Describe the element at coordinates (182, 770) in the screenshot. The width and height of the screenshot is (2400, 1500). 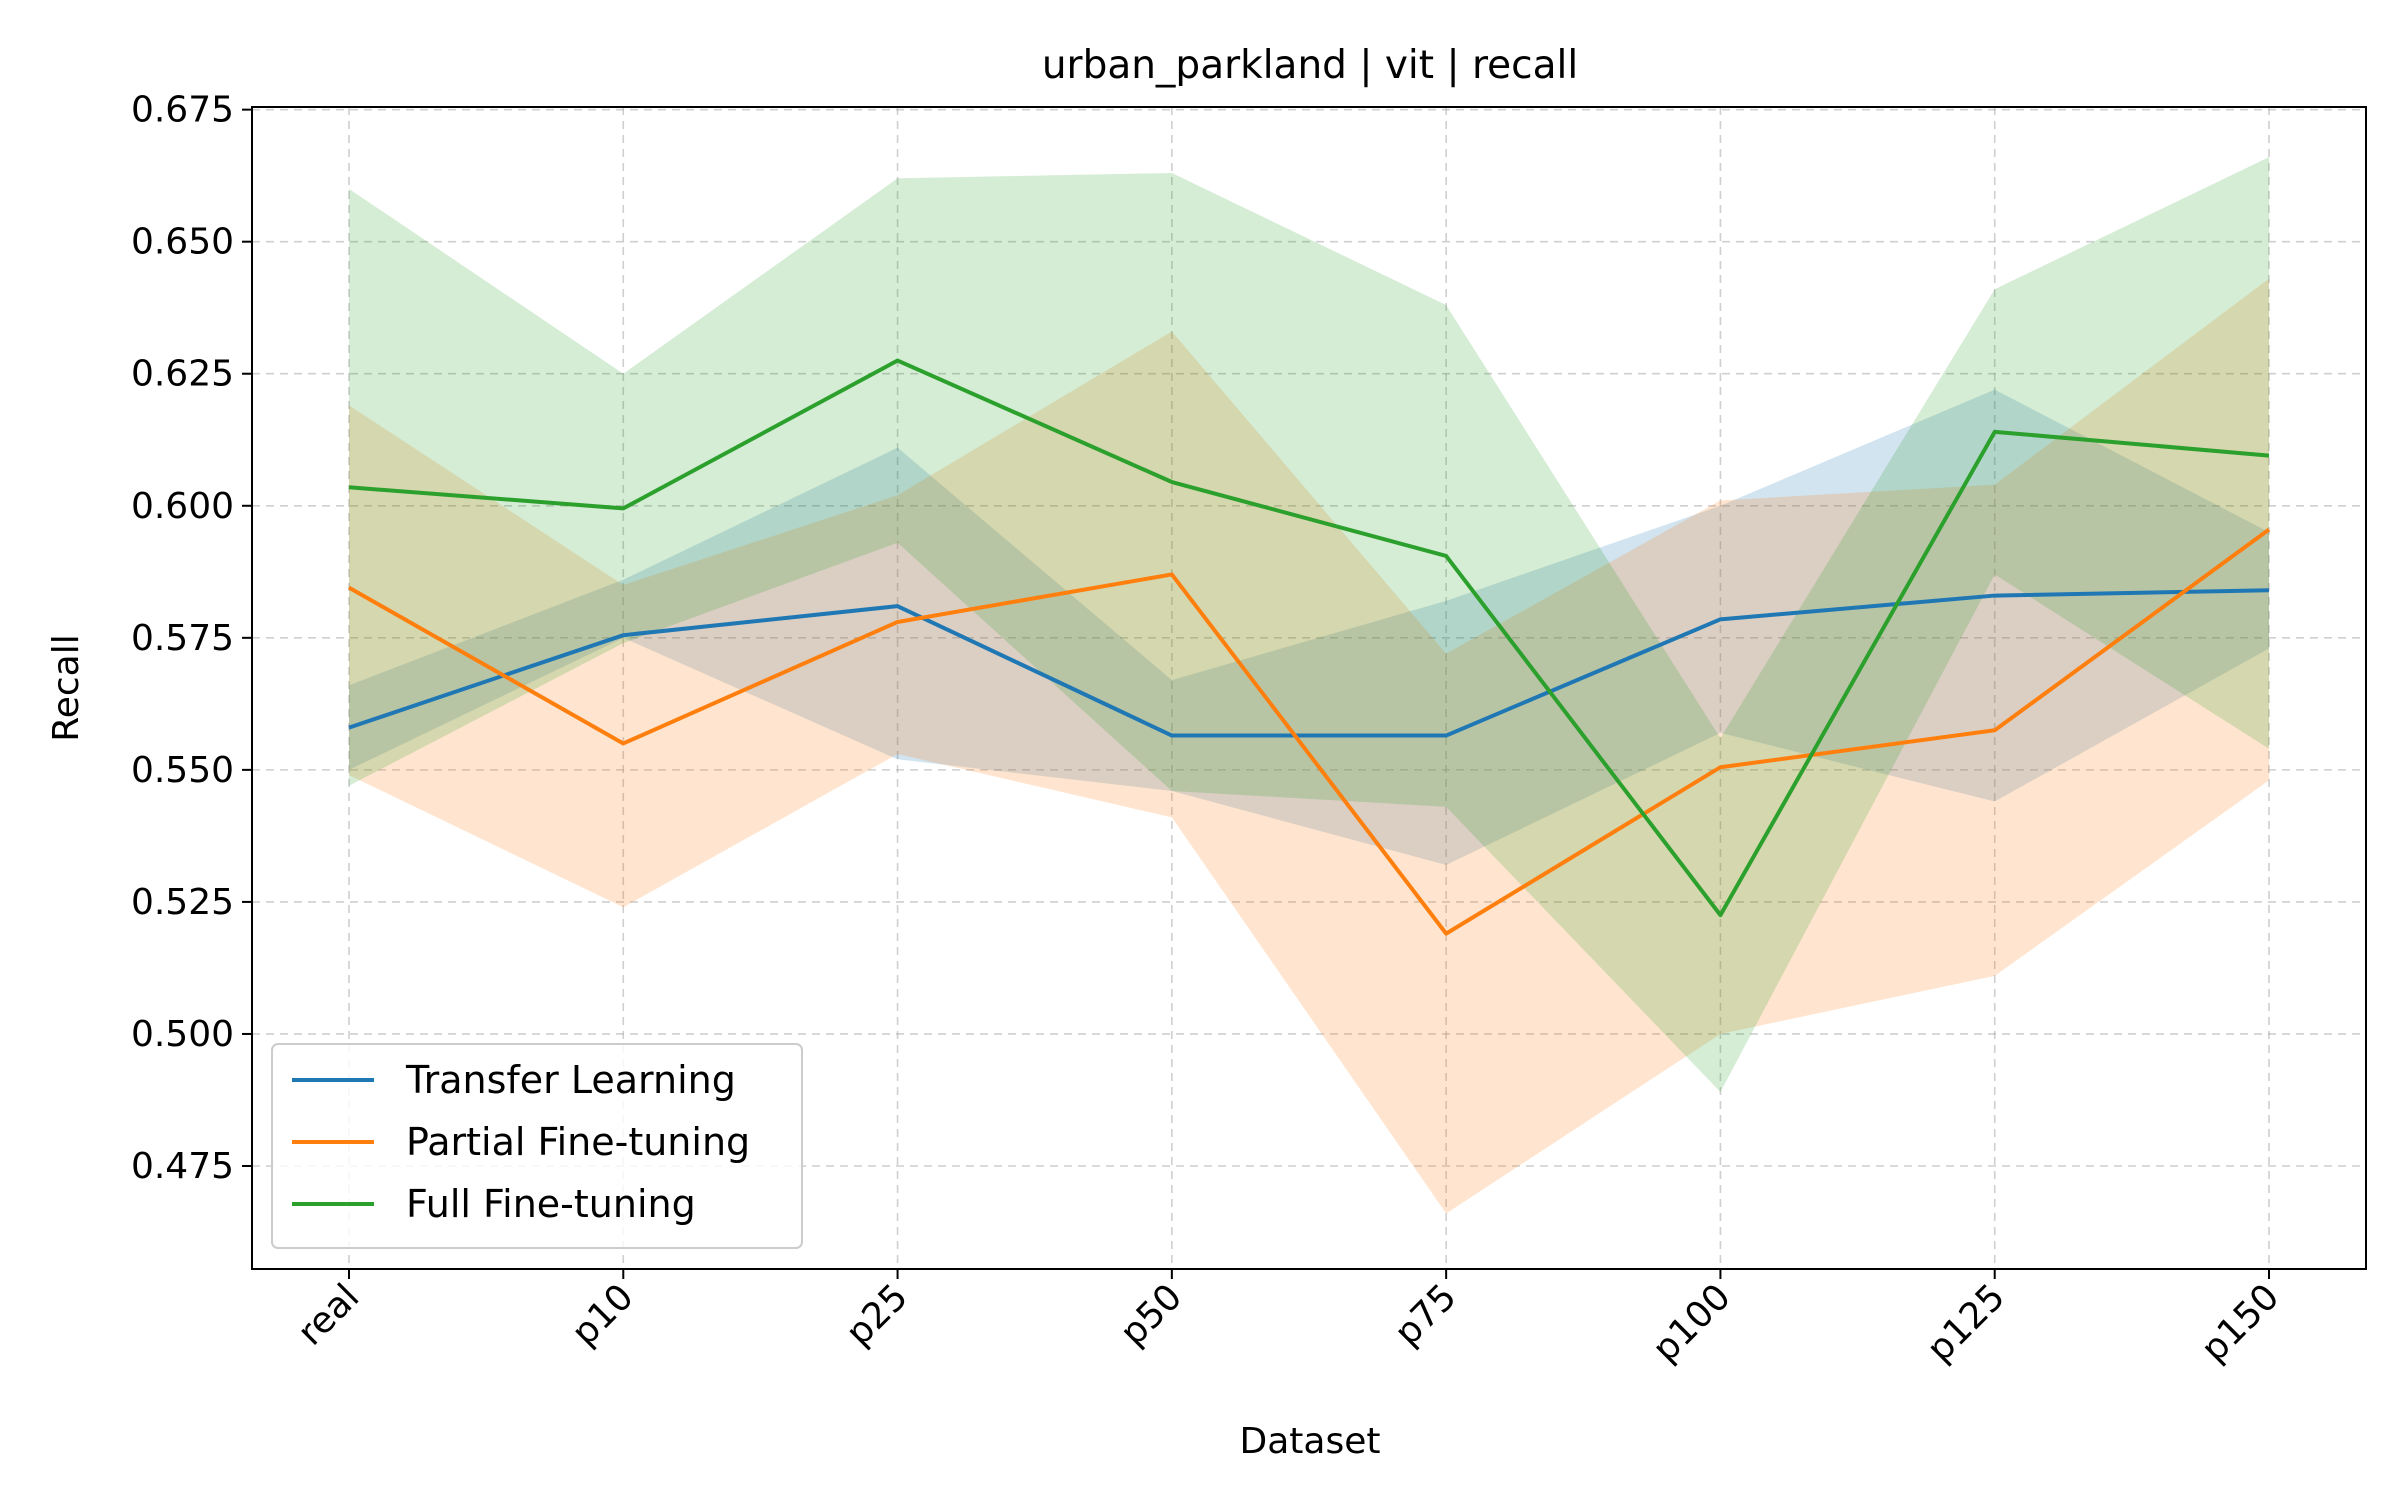
I see `y-tick-label: 0.550` at that location.